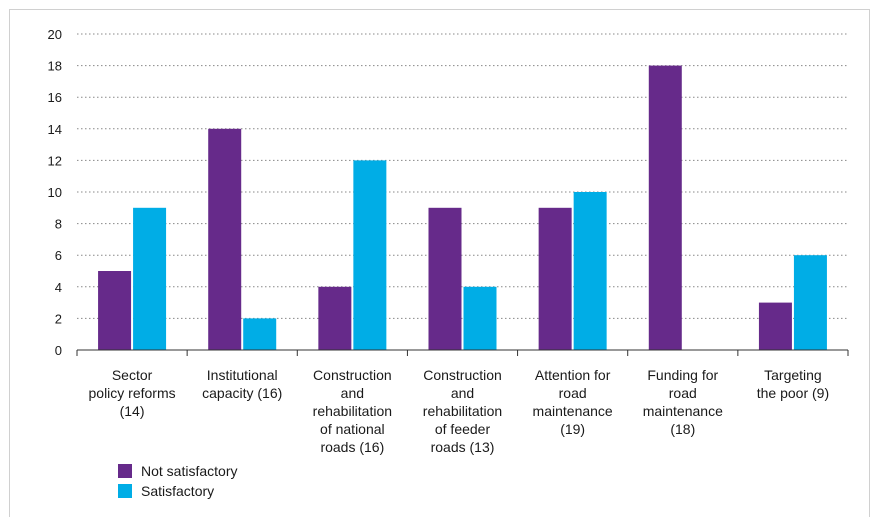  Describe the element at coordinates (682, 429) in the screenshot. I see `category-label-line: (18)` at that location.